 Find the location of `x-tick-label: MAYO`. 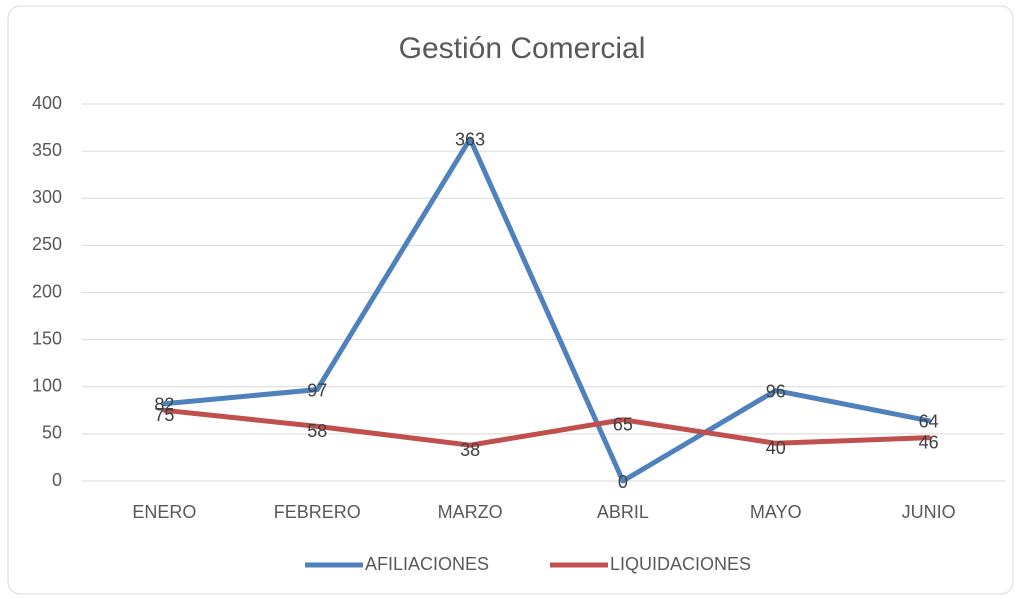

x-tick-label: MAYO is located at coordinates (776, 512).